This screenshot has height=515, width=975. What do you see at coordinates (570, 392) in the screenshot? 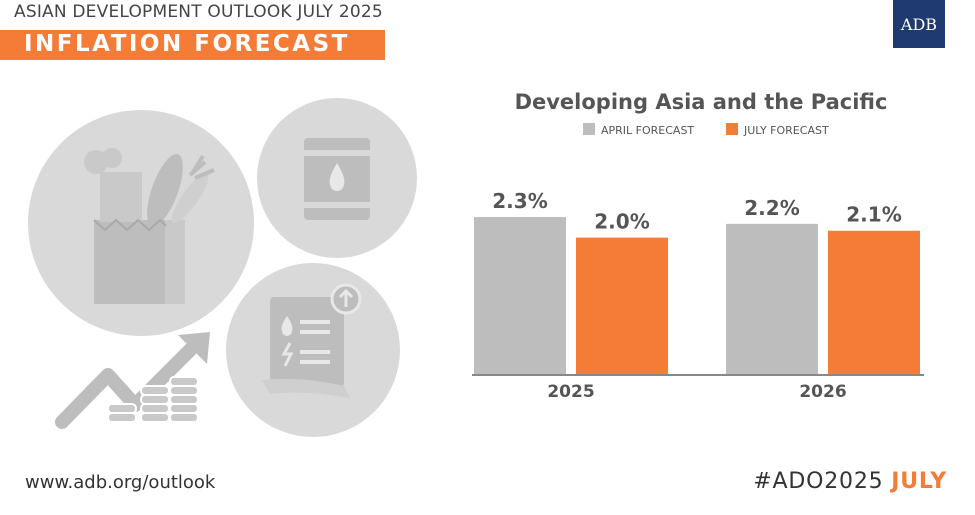
I see `category-label-2025: 2025` at bounding box center [570, 392].